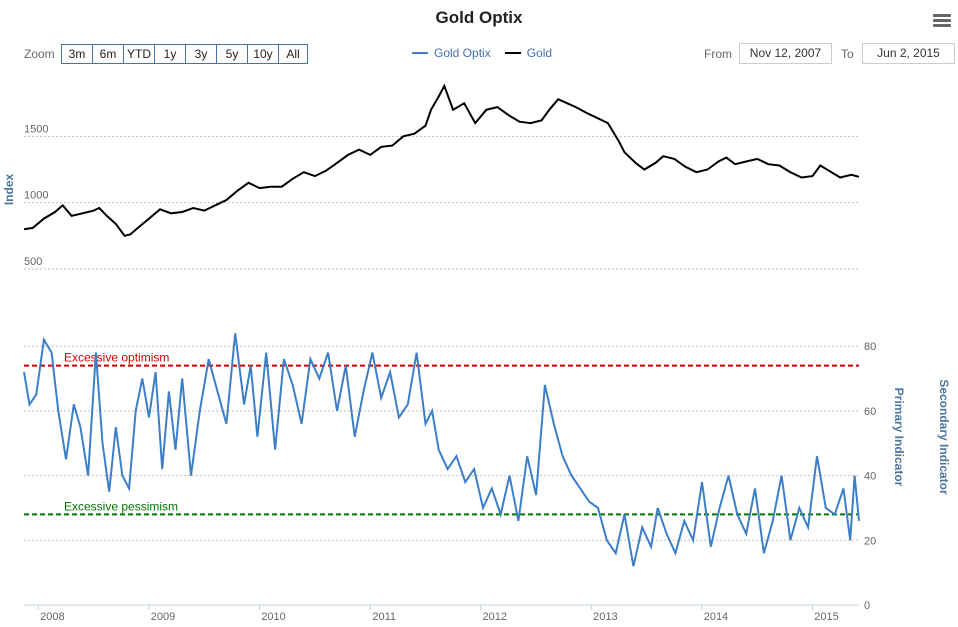 Image resolution: width=958 pixels, height=627 pixels. What do you see at coordinates (36, 129) in the screenshot?
I see `gold-y-tick-label: 1500` at bounding box center [36, 129].